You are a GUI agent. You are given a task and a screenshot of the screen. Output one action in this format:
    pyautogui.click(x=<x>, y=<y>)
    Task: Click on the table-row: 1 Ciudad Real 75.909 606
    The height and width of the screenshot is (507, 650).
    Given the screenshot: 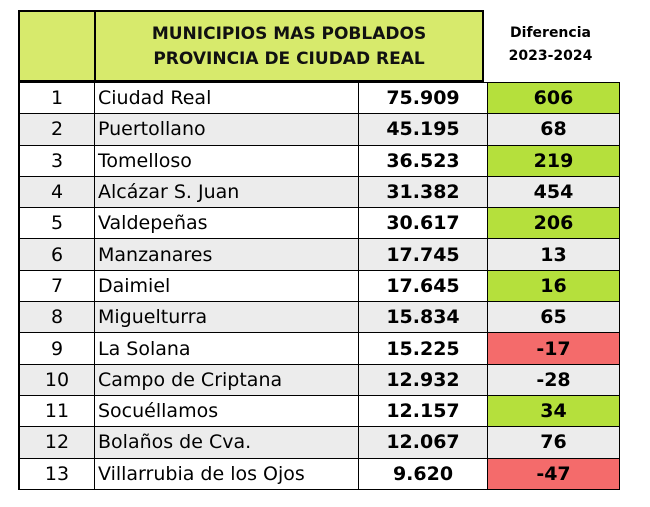 What is the action you would take?
    pyautogui.click(x=319, y=98)
    